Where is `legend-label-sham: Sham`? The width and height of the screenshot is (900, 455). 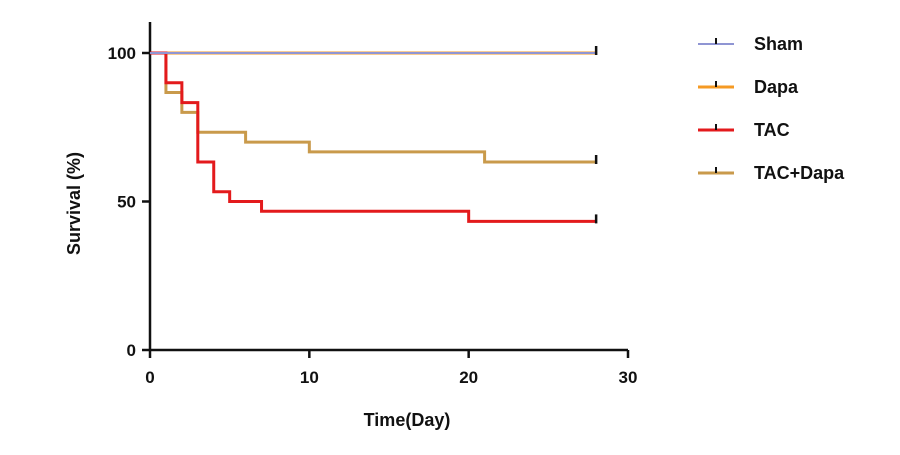 legend-label-sham: Sham is located at coordinates (778, 44).